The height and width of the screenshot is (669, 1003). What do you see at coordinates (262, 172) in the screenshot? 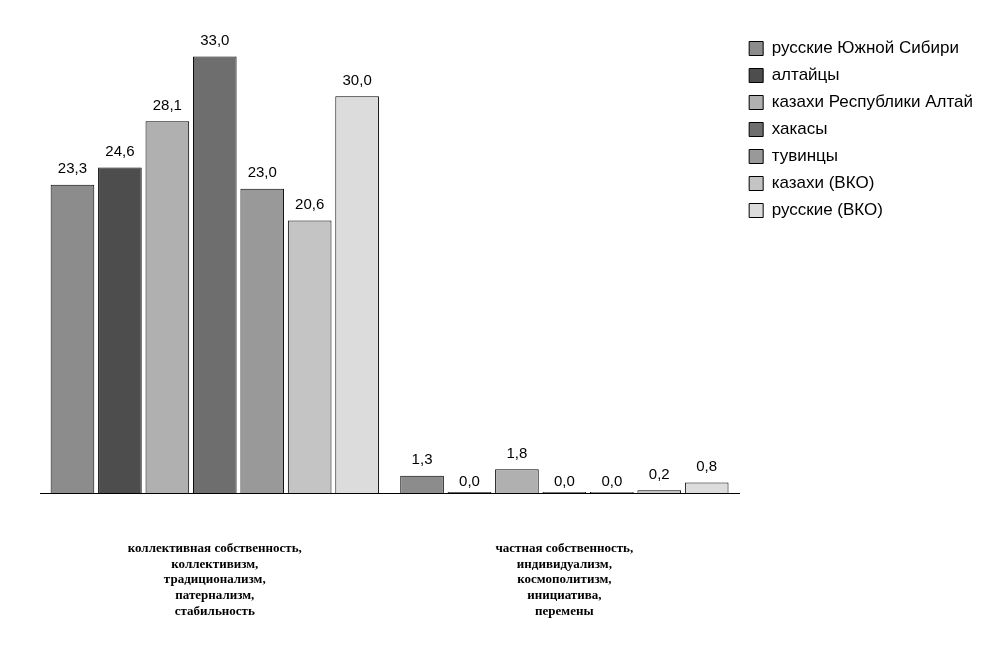
I see `data-label: 23,0` at bounding box center [262, 172].